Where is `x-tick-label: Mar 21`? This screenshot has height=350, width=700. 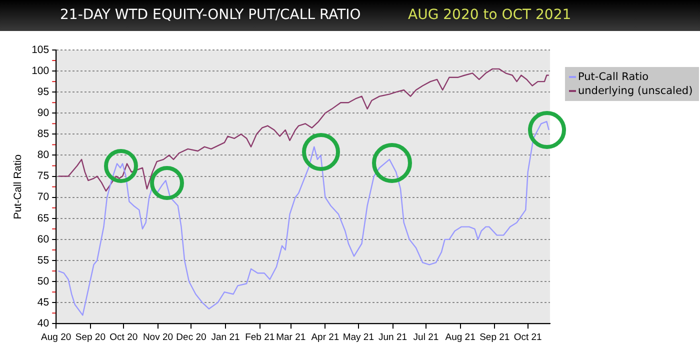 x-tick-label: Mar 21 is located at coordinates (291, 337).